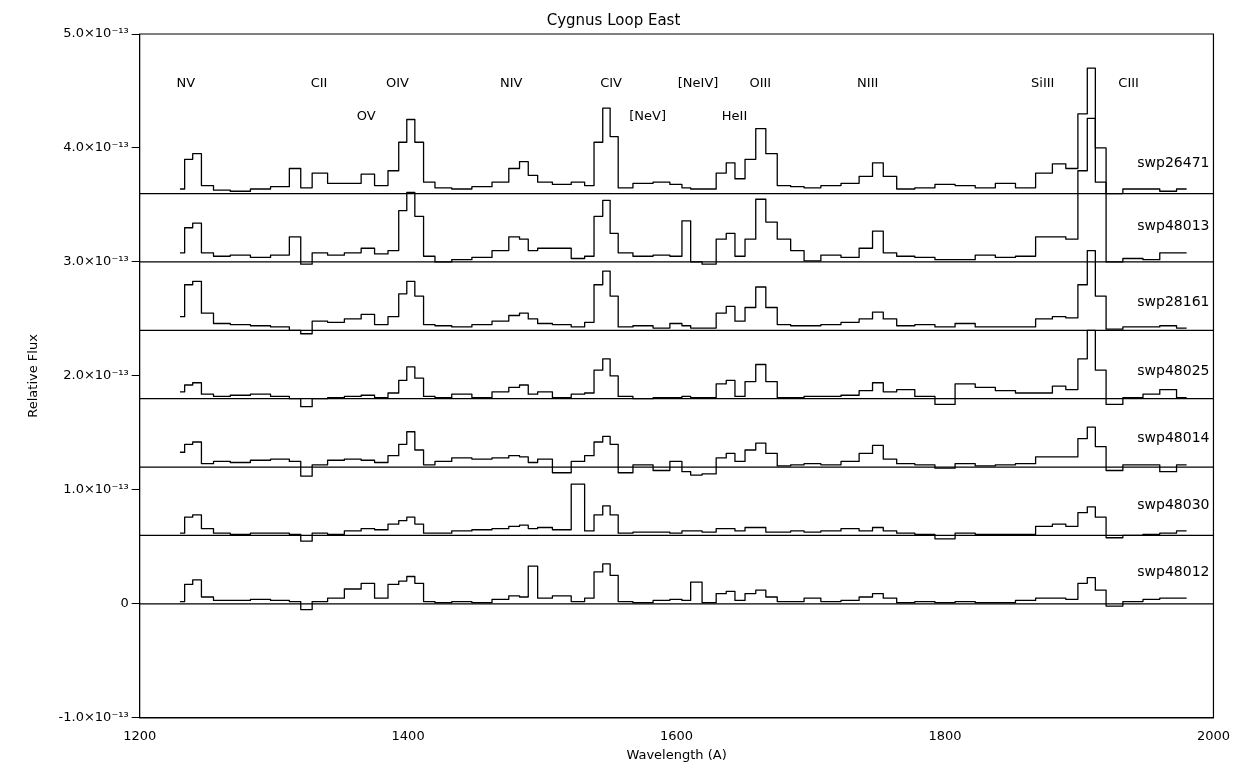 The width and height of the screenshot is (1241, 775). I want to click on y-tick-label: -1.0×10⁻¹³, so click(93, 717).